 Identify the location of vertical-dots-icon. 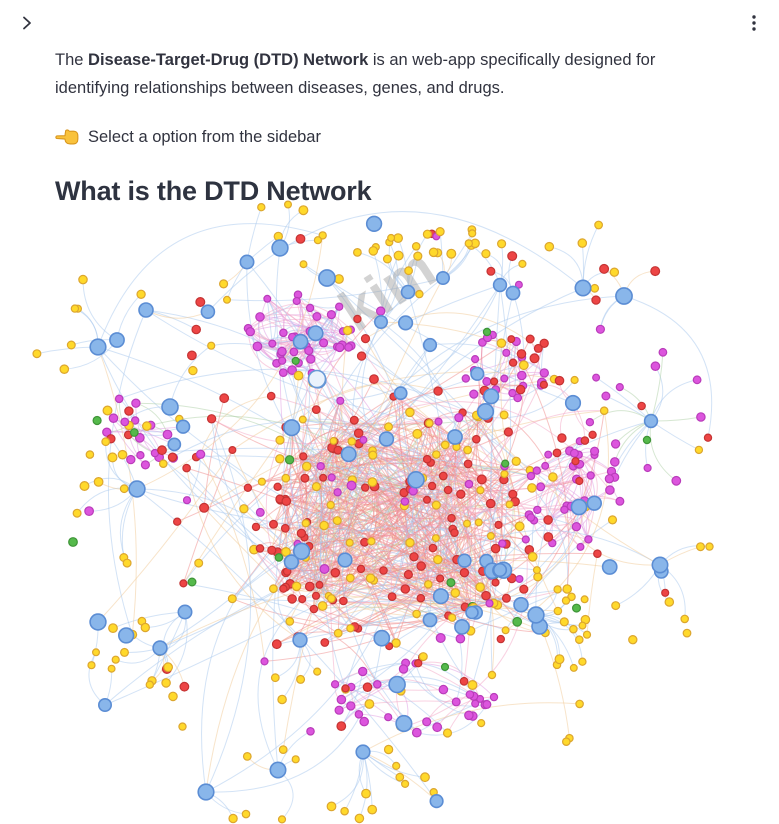
(754, 23).